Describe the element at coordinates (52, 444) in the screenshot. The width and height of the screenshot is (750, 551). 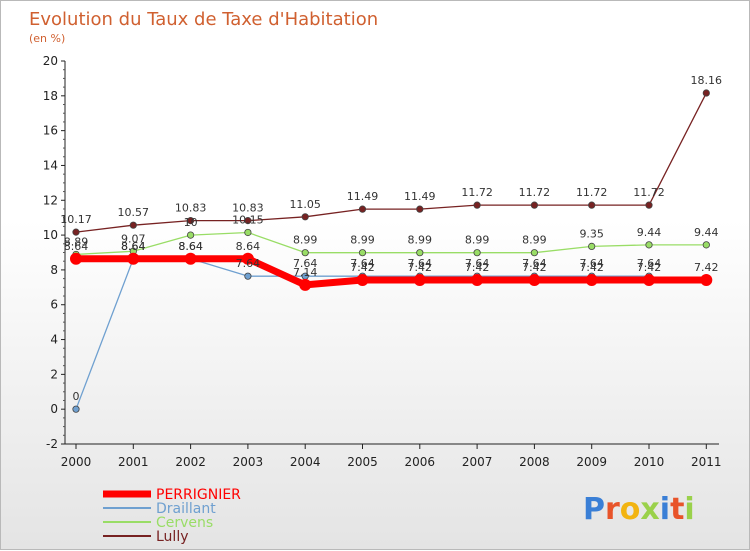
I see `y-tick-label: -2` at that location.